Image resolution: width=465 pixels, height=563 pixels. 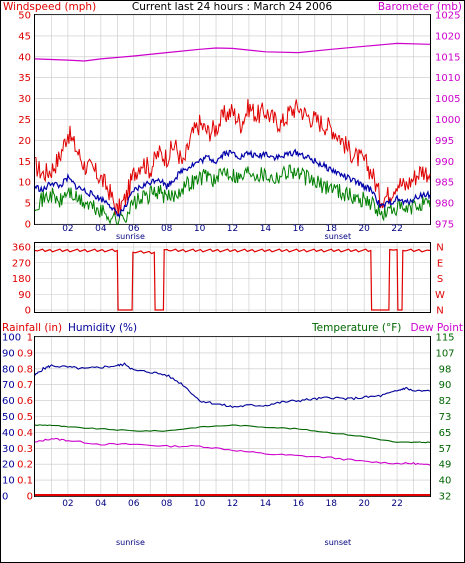 What do you see at coordinates (8, 417) in the screenshot?
I see `humidity-tick-label: 50` at bounding box center [8, 417].